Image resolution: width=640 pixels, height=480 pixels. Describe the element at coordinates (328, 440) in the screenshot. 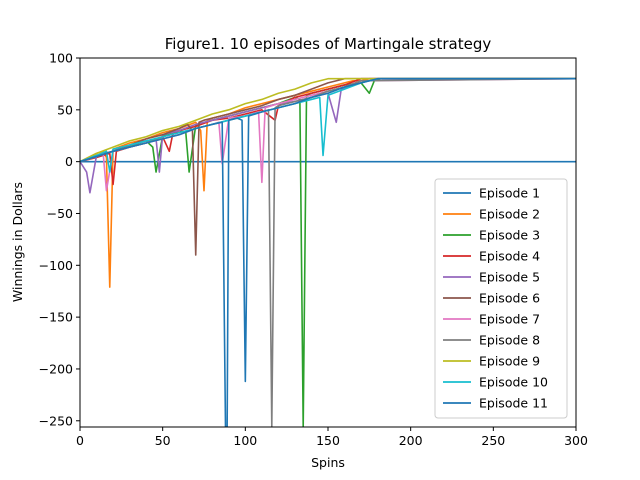

I see `x-tick-label: 150` at that location.